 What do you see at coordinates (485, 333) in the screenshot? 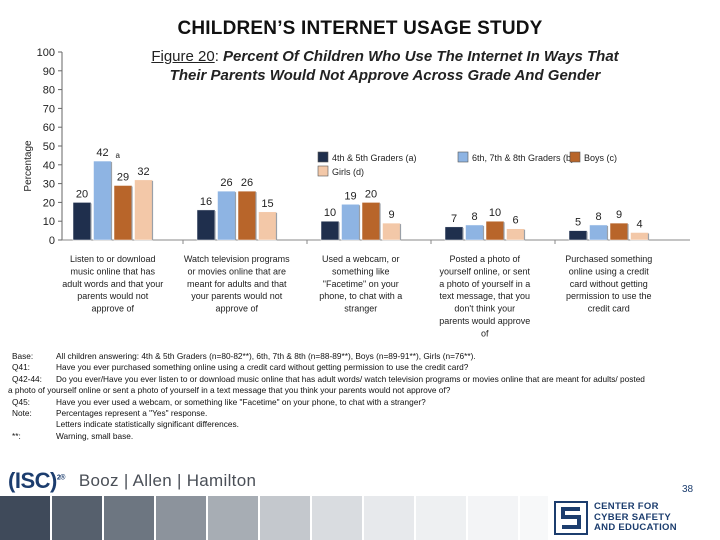
I see `x-category-label: of` at bounding box center [485, 333].